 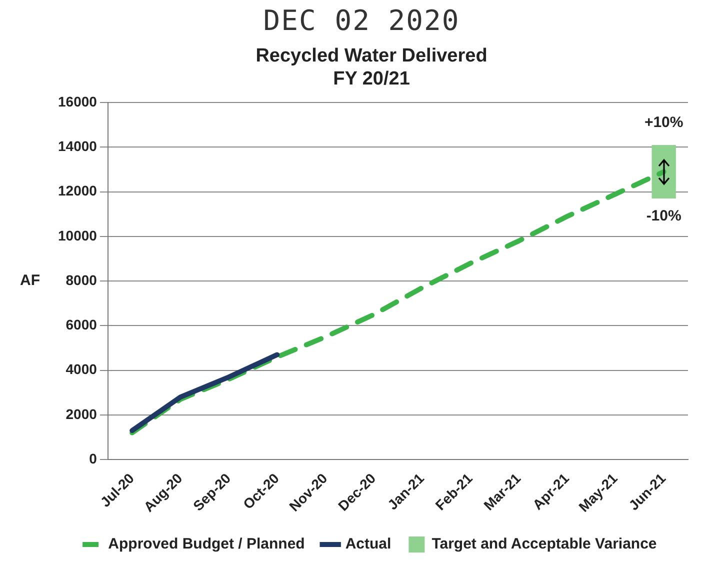 What do you see at coordinates (368, 544) in the screenshot?
I see `legend-label: Actual` at bounding box center [368, 544].